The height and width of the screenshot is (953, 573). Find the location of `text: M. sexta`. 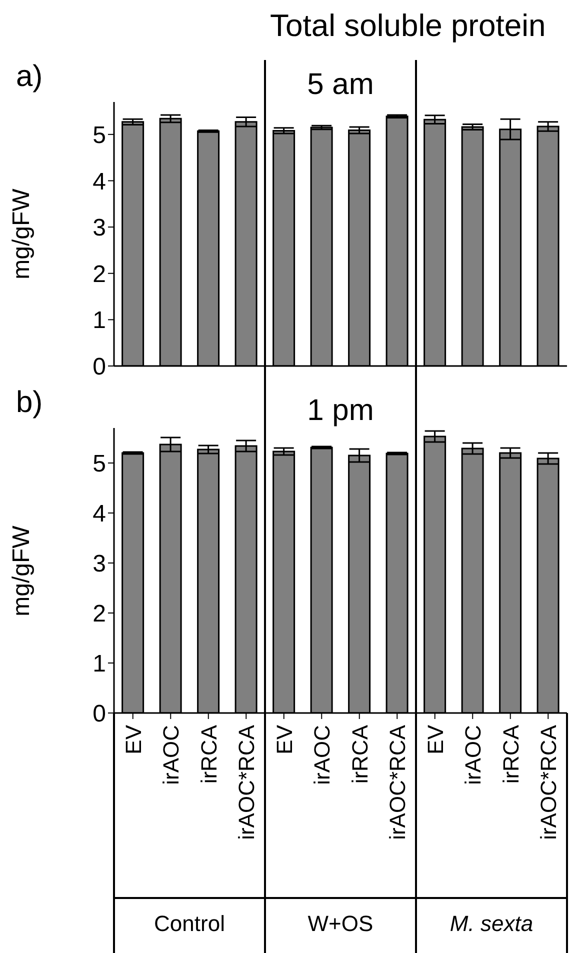

text: M. sexta is located at coordinates (492, 924).